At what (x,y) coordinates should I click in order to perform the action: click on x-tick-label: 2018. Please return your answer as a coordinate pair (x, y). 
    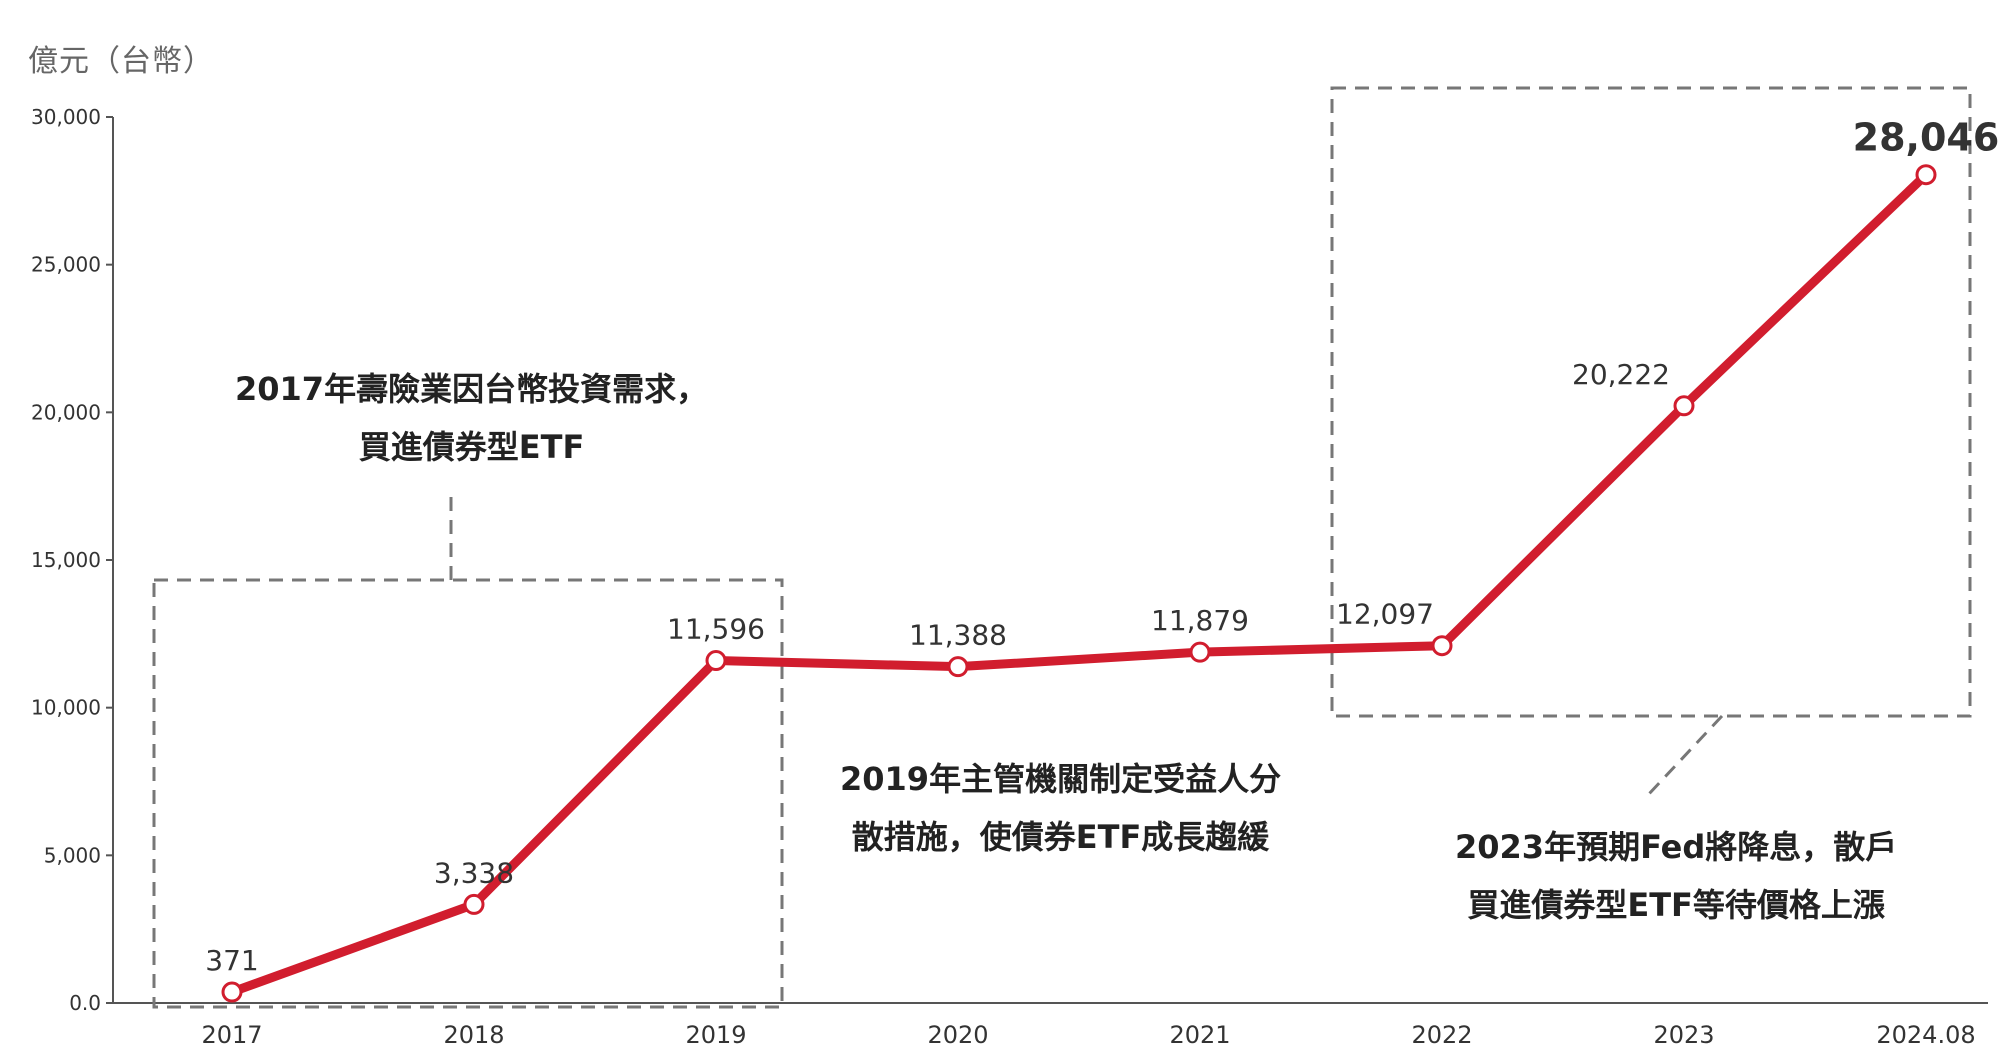
    Looking at the image, I should click on (473, 1035).